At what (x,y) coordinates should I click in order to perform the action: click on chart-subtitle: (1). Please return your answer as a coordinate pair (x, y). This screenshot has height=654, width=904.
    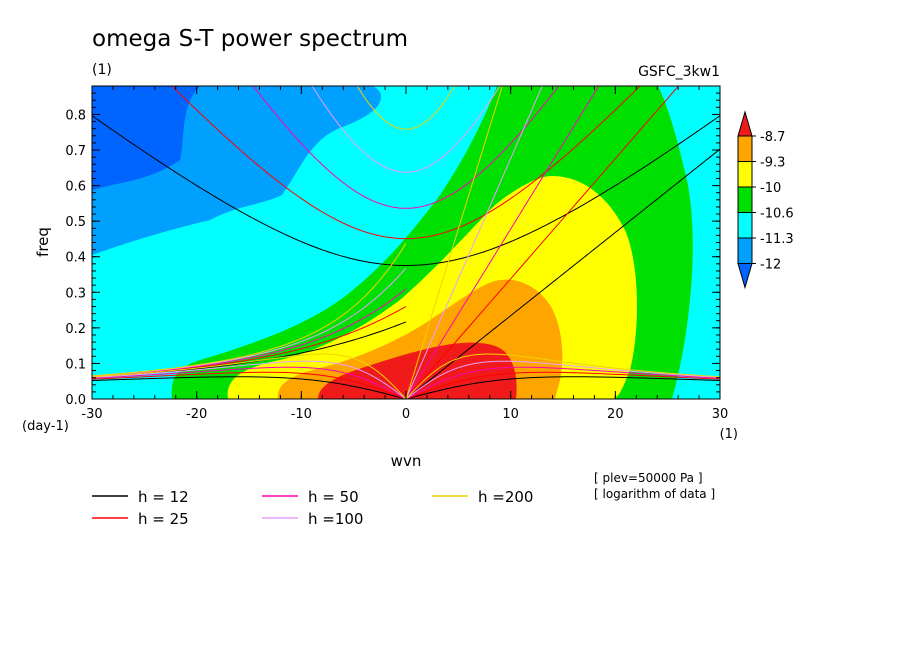
    Looking at the image, I should click on (102, 70).